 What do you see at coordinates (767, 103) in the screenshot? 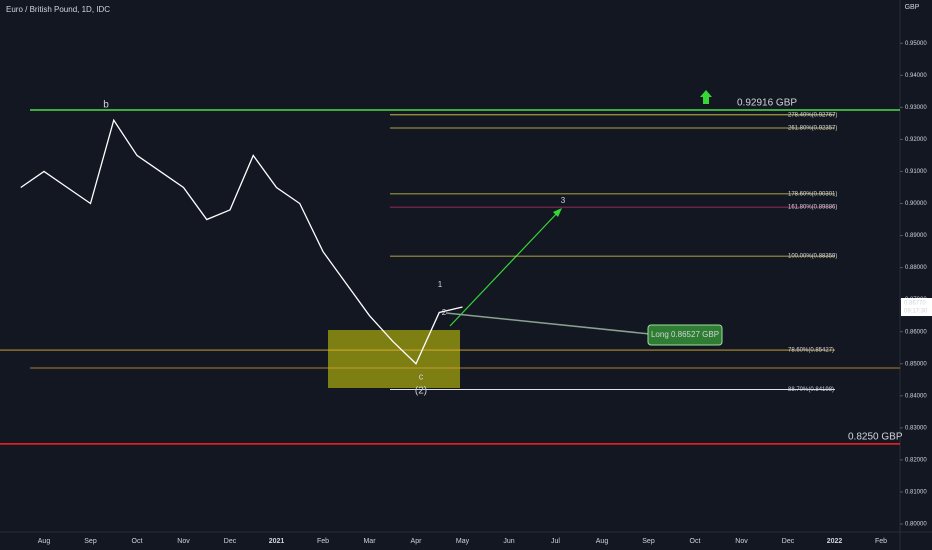
I see `level-label: 0.92916 GBP` at bounding box center [767, 103].